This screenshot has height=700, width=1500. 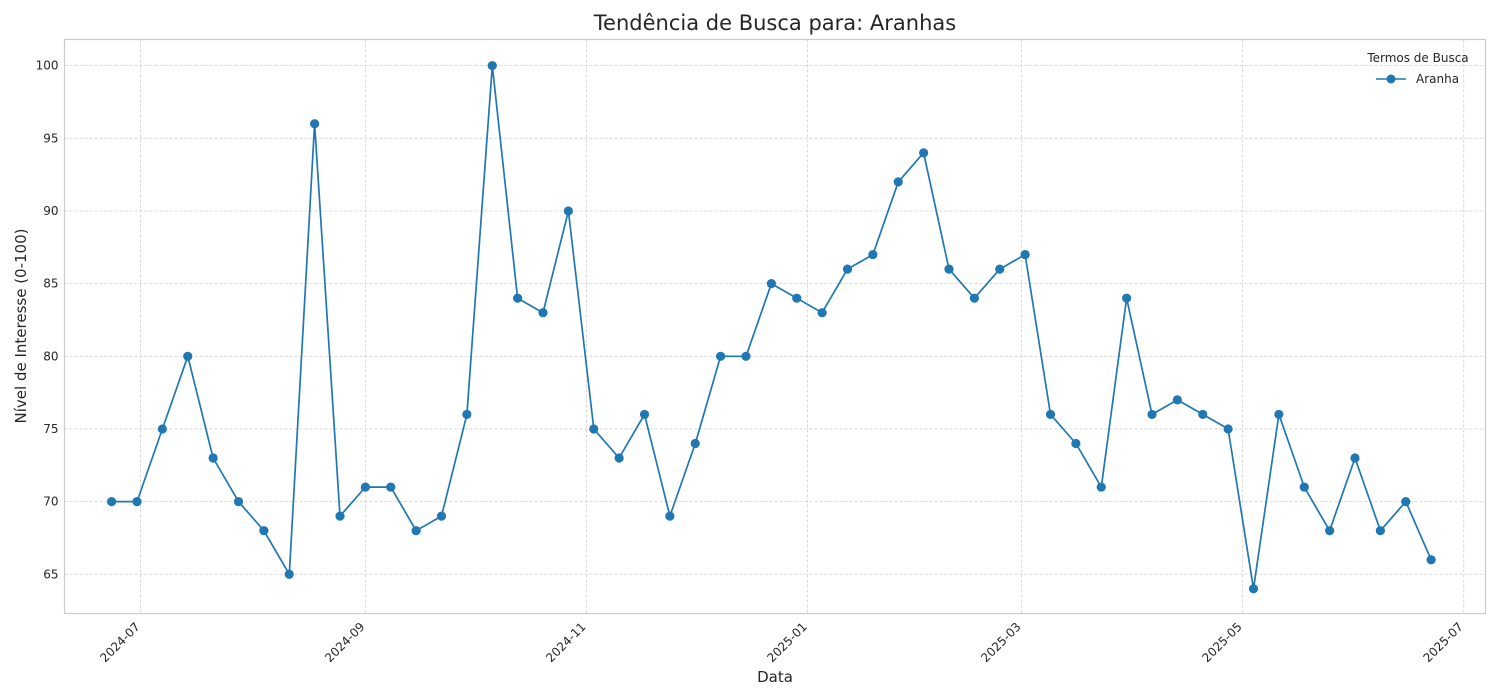 I want to click on x-tick-label-2025-03: 2025-03, so click(x=1000, y=642).